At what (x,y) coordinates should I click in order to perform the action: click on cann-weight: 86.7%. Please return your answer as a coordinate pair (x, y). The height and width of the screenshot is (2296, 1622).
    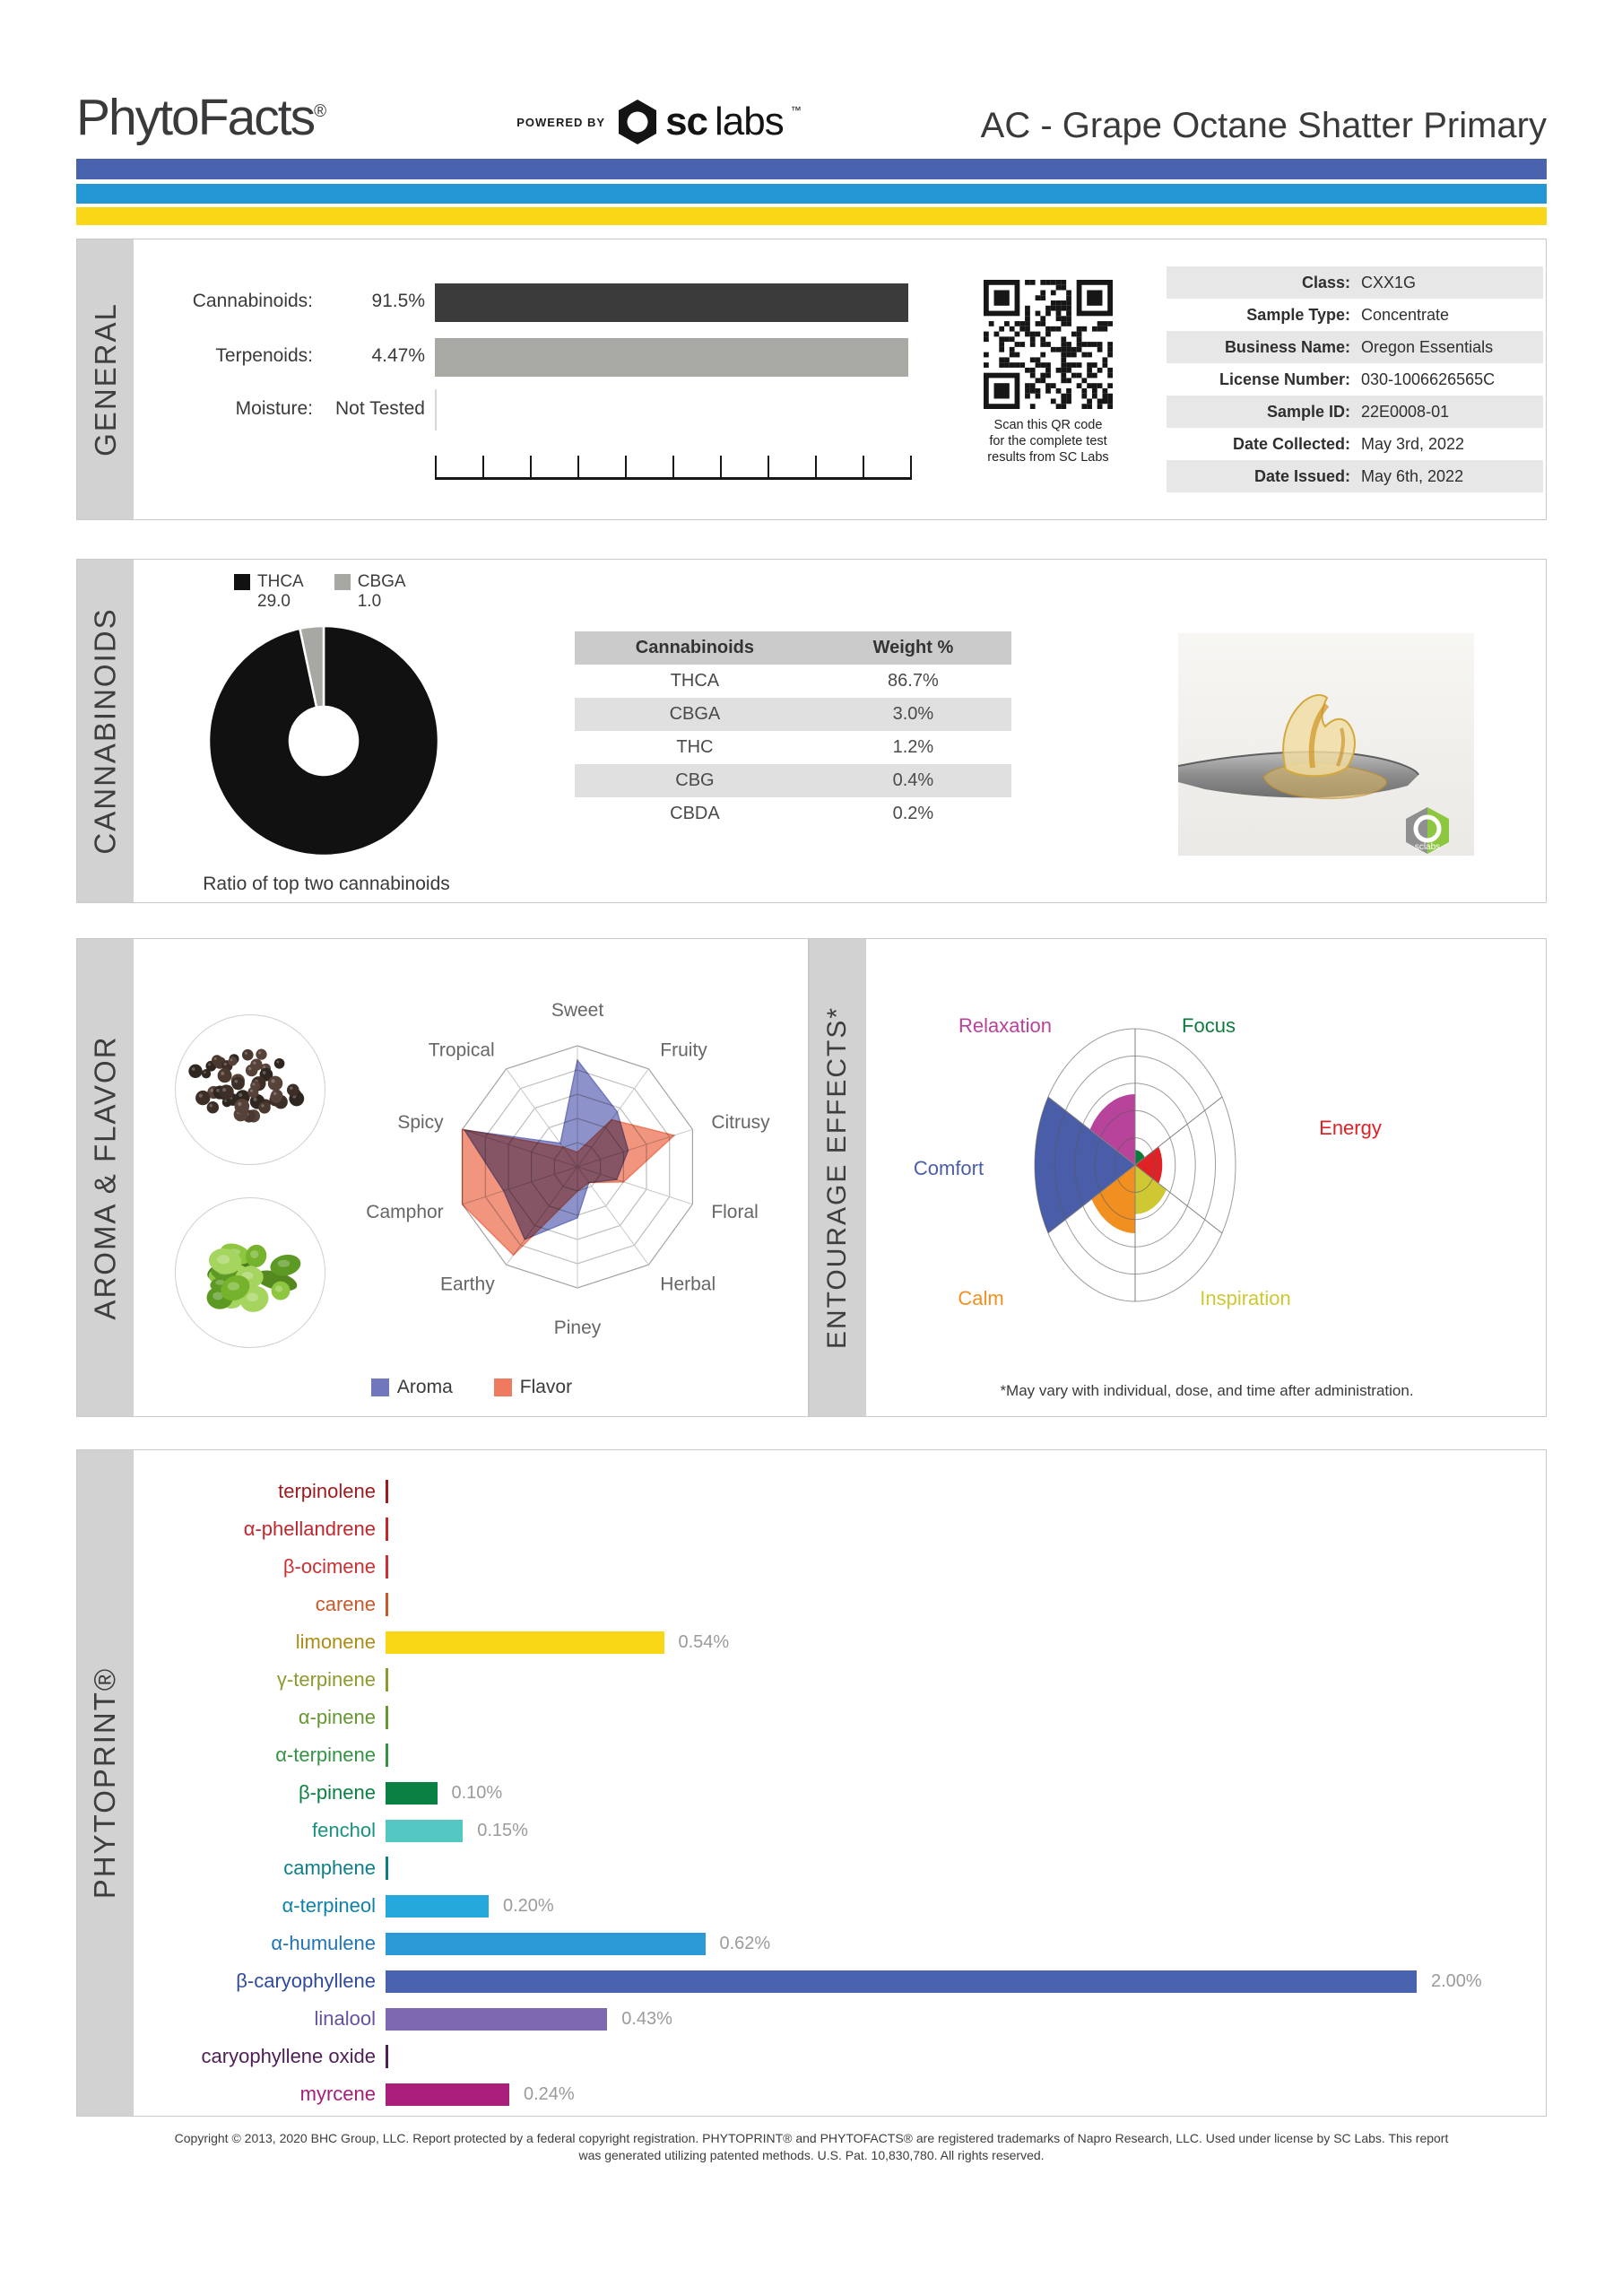
    Looking at the image, I should click on (913, 681).